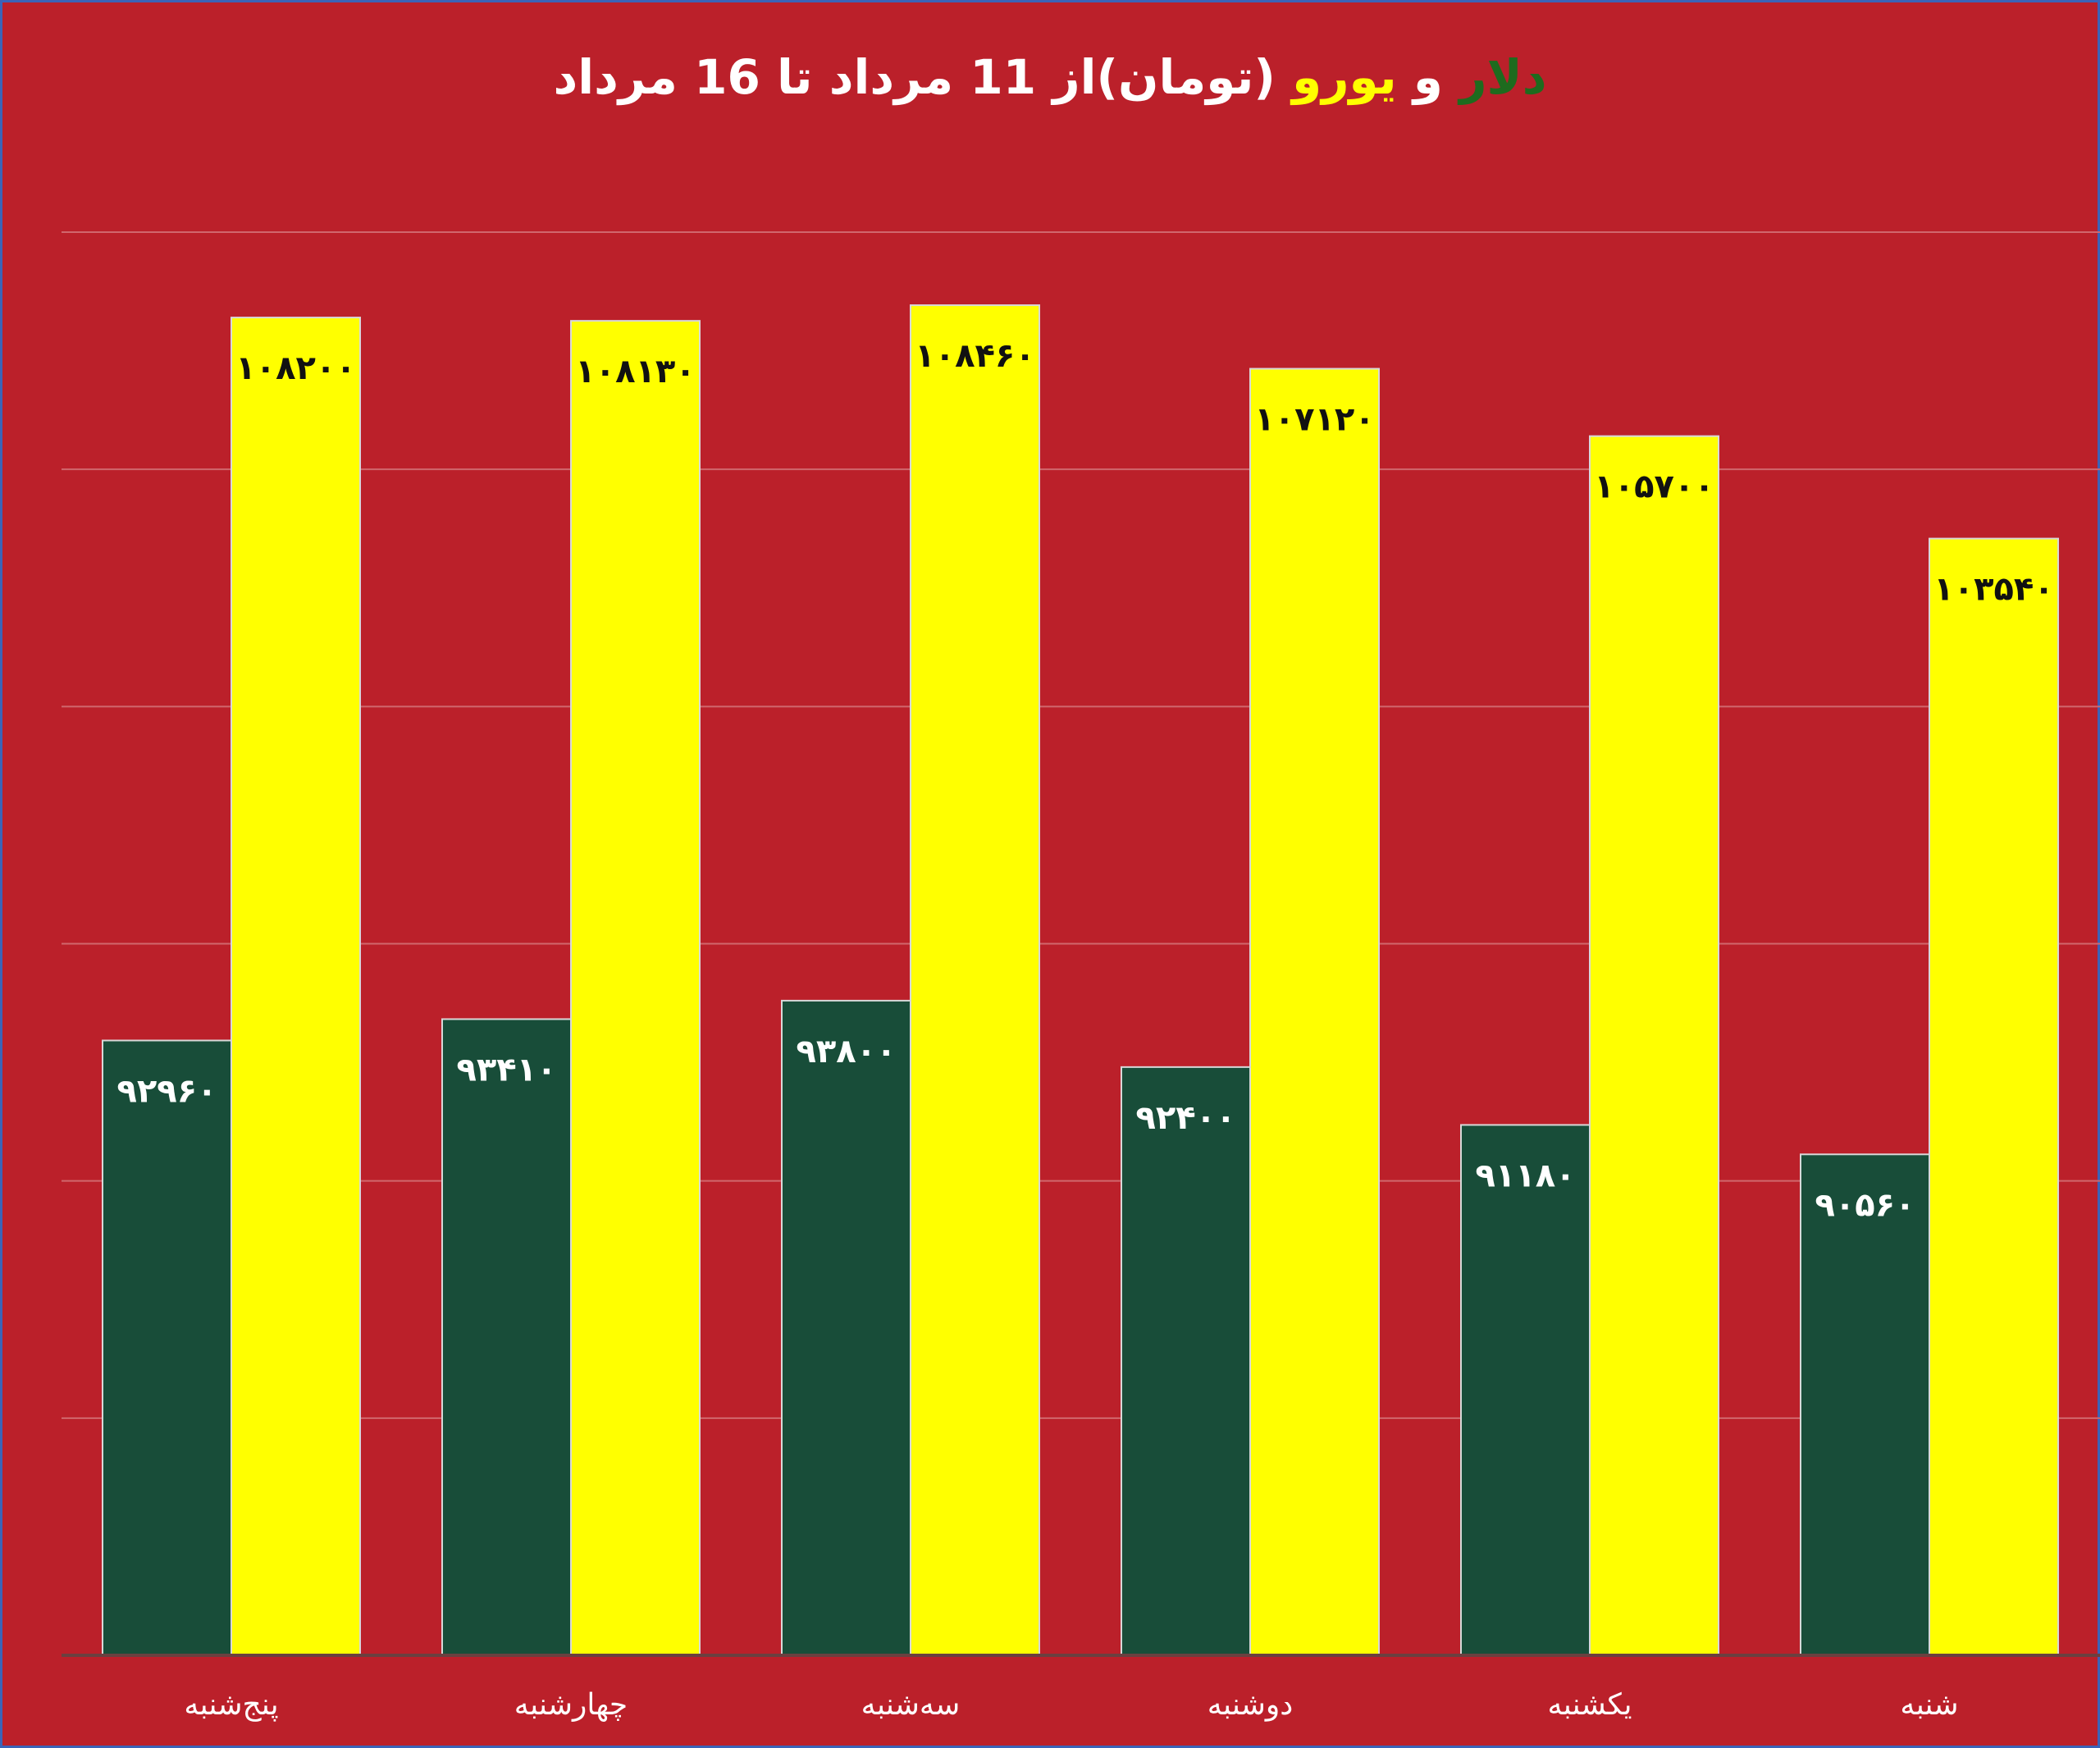 This screenshot has height=1748, width=2100. I want to click on euro-value-label: ۱۰۵۷۰۰, so click(1654, 487).